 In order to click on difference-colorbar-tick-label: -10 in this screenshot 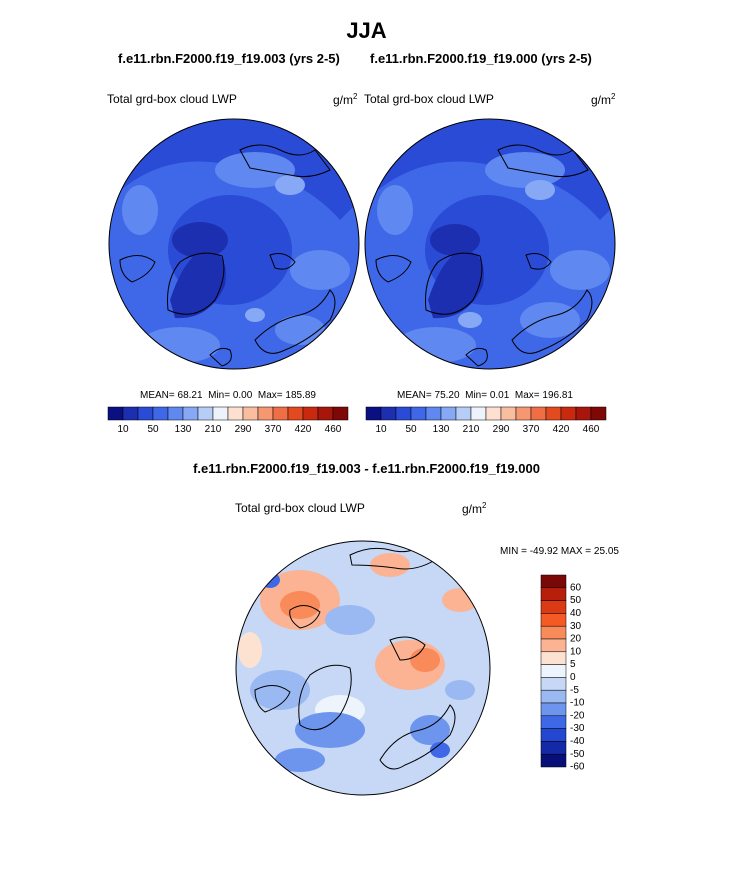, I will do `click(577, 703)`.